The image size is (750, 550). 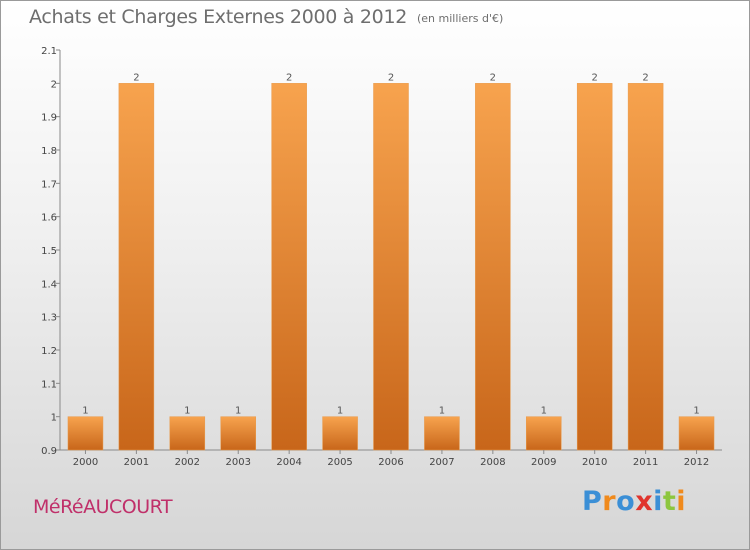 What do you see at coordinates (49, 251) in the screenshot?
I see `y-tick-label: 1.5` at bounding box center [49, 251].